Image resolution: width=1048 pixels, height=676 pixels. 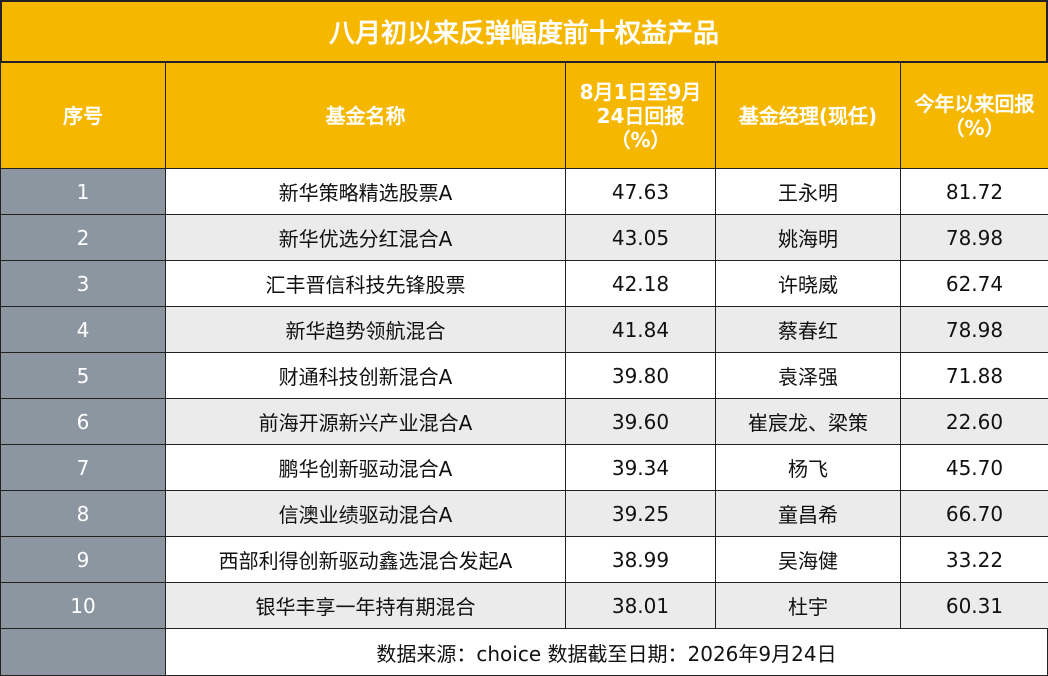 I want to click on table-cell: 43.05, so click(x=640, y=237).